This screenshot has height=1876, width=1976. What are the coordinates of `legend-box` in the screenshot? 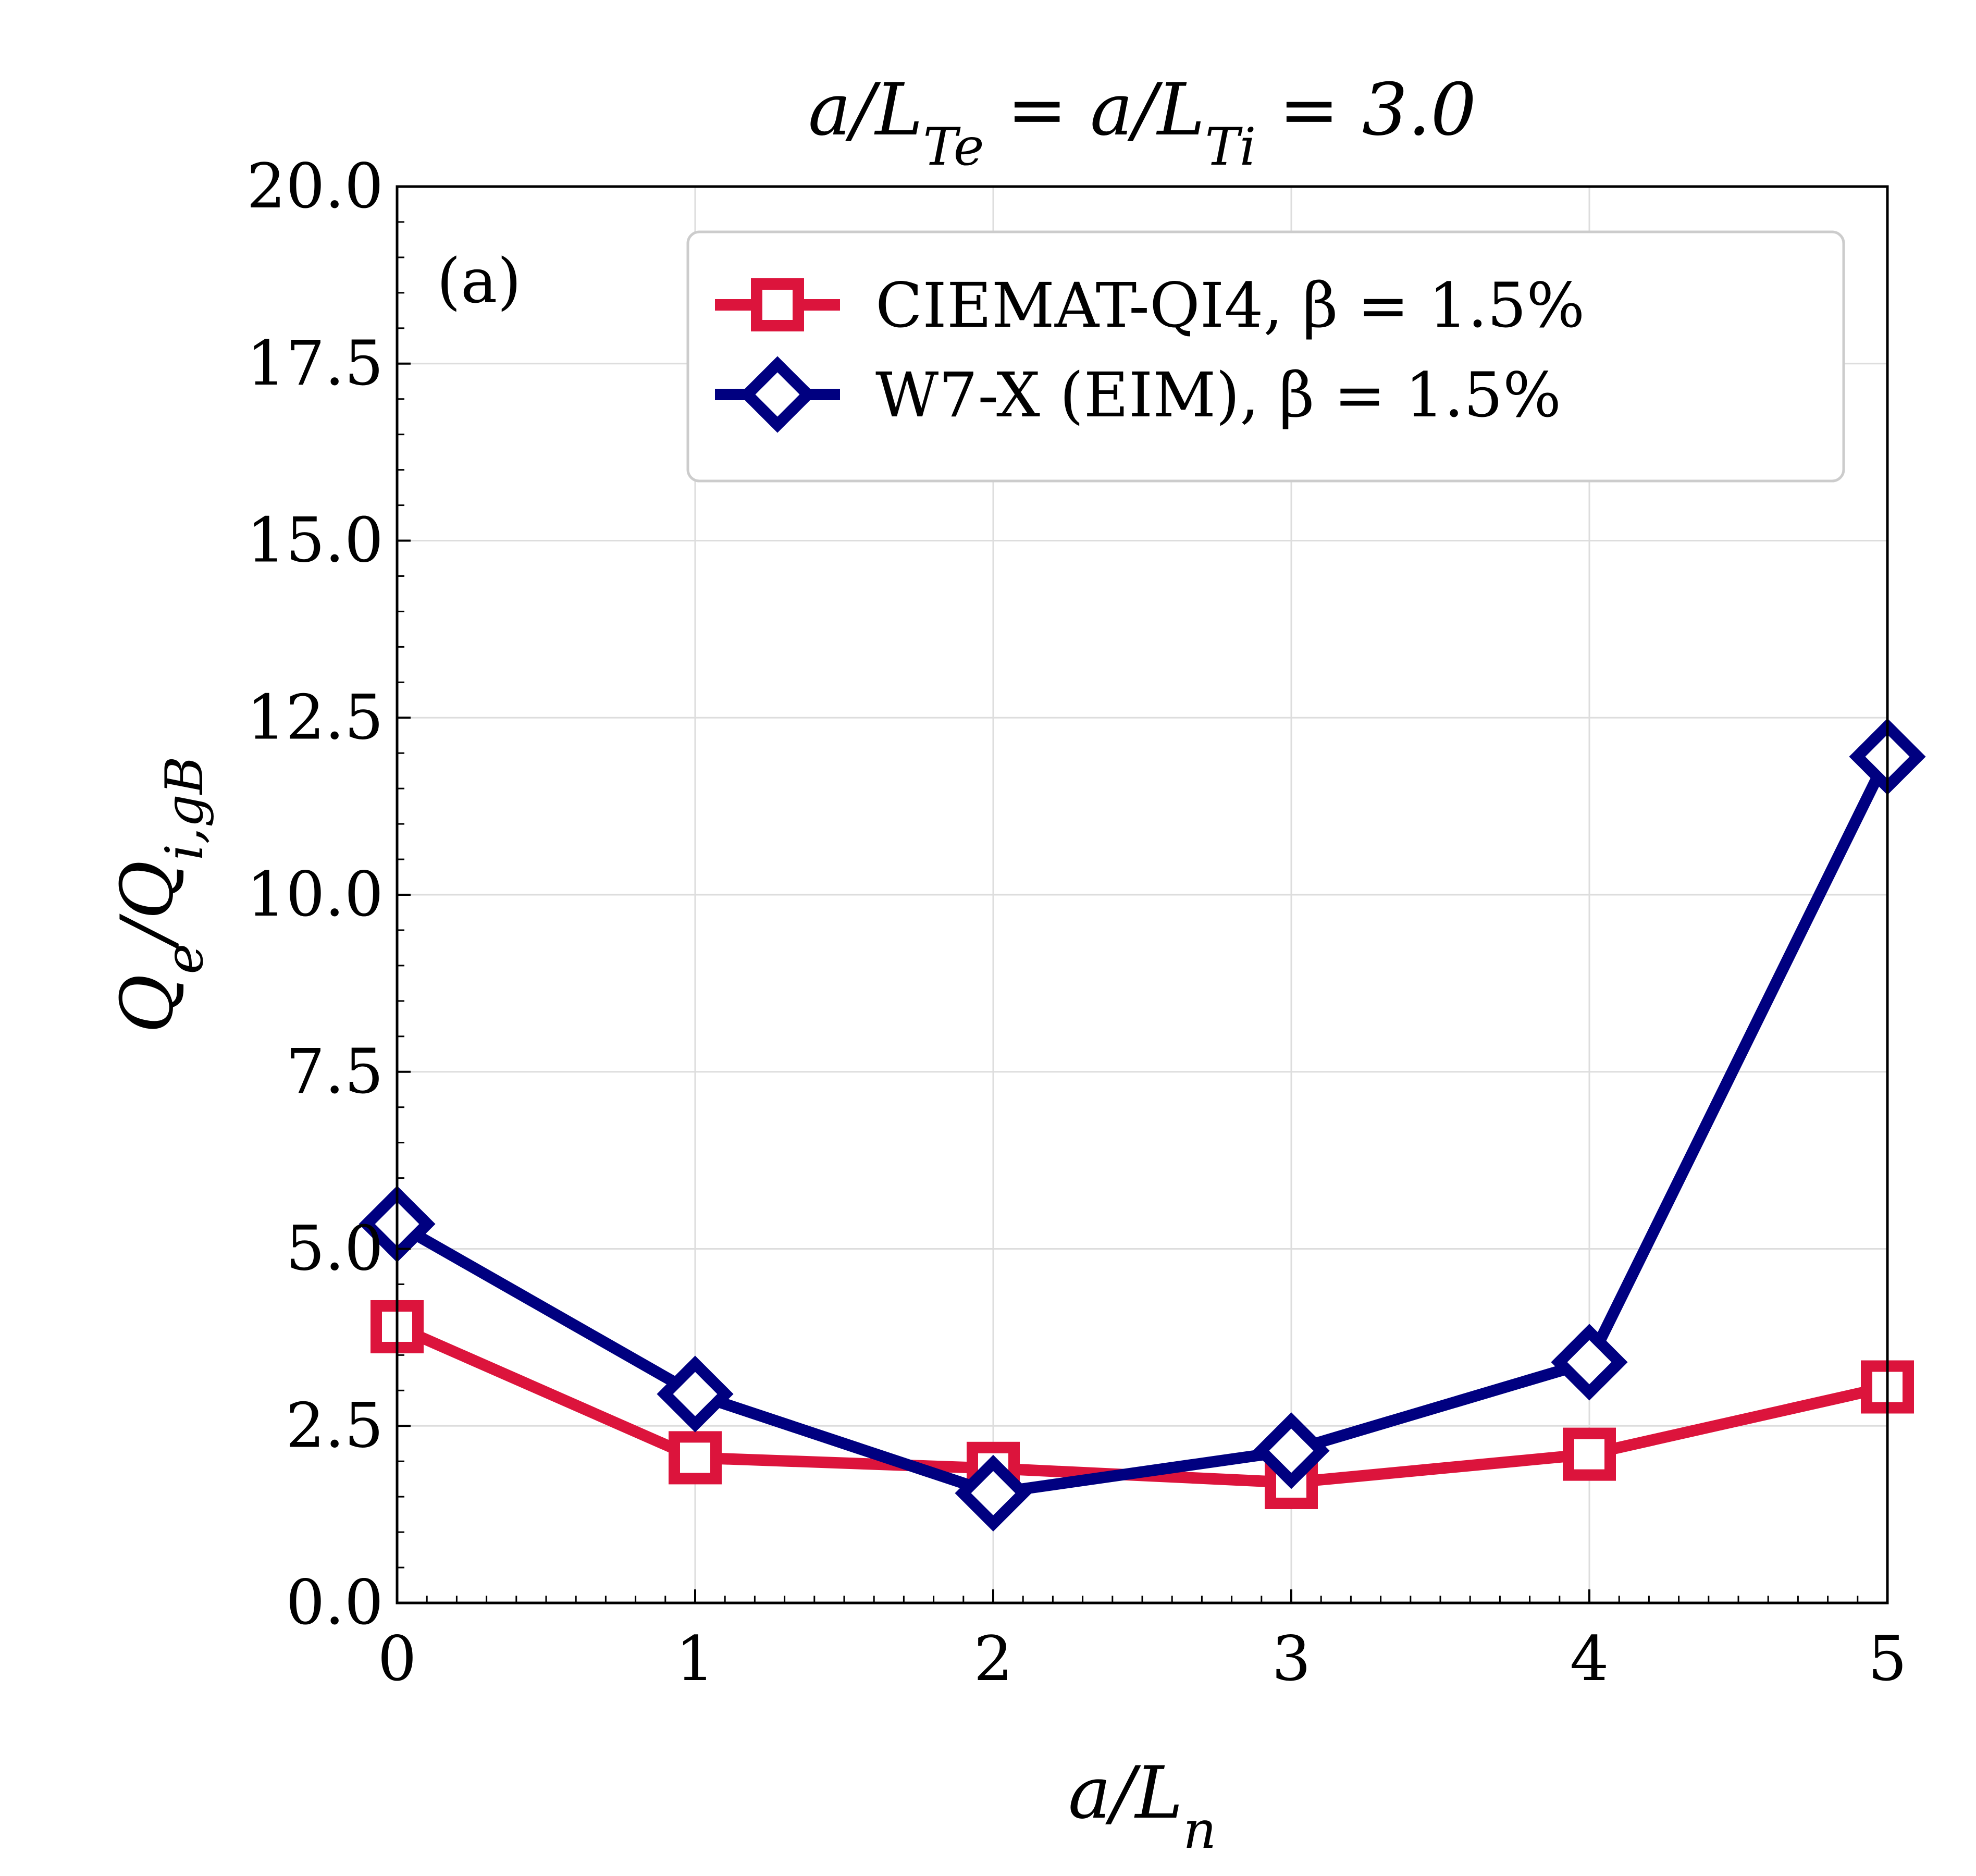 It's located at (1265, 356).